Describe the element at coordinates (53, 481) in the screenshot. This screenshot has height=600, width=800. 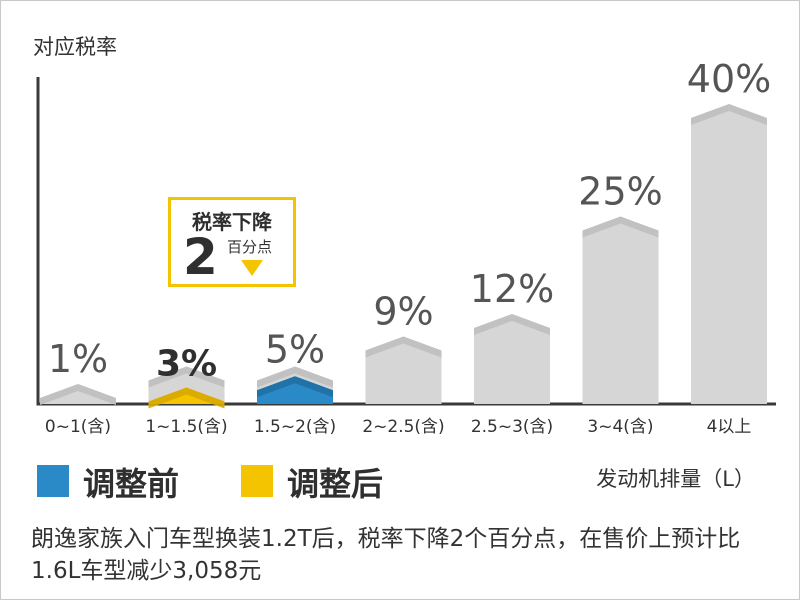
I see `legend-swatch-before` at that location.